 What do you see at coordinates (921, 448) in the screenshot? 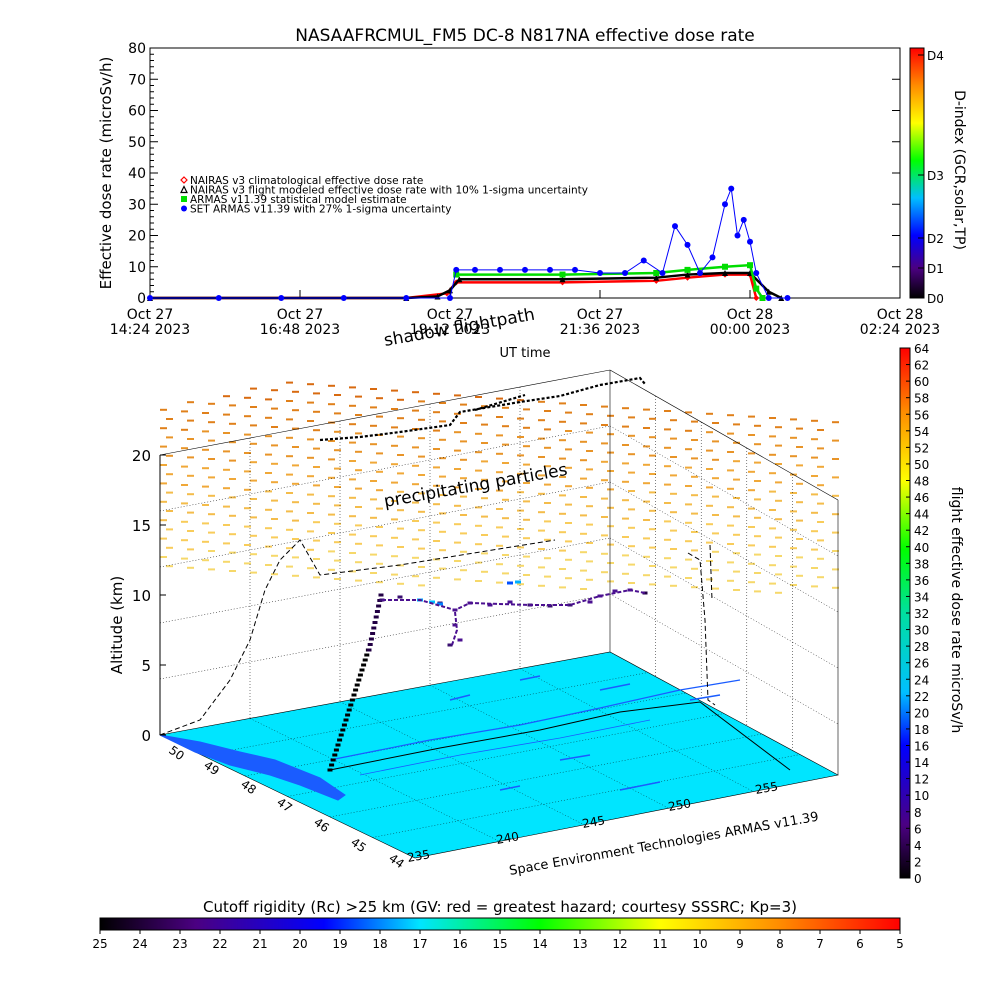
I see `dose-tick-label: 52` at bounding box center [921, 448].